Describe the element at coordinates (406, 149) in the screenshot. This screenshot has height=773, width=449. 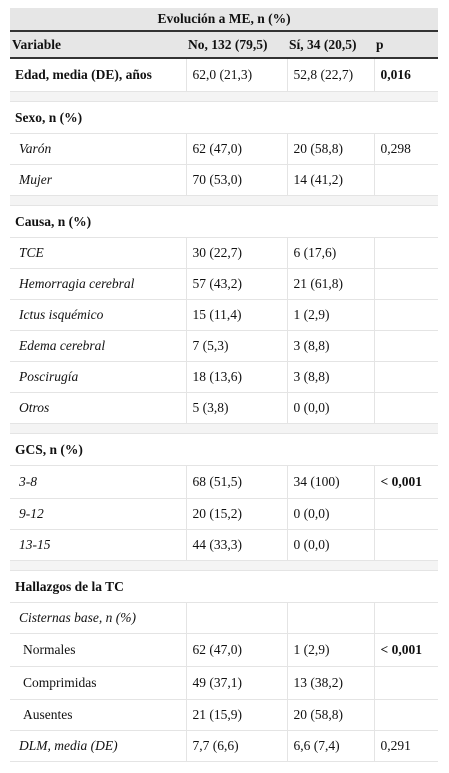
I see `cell-p: 0,298` at that location.